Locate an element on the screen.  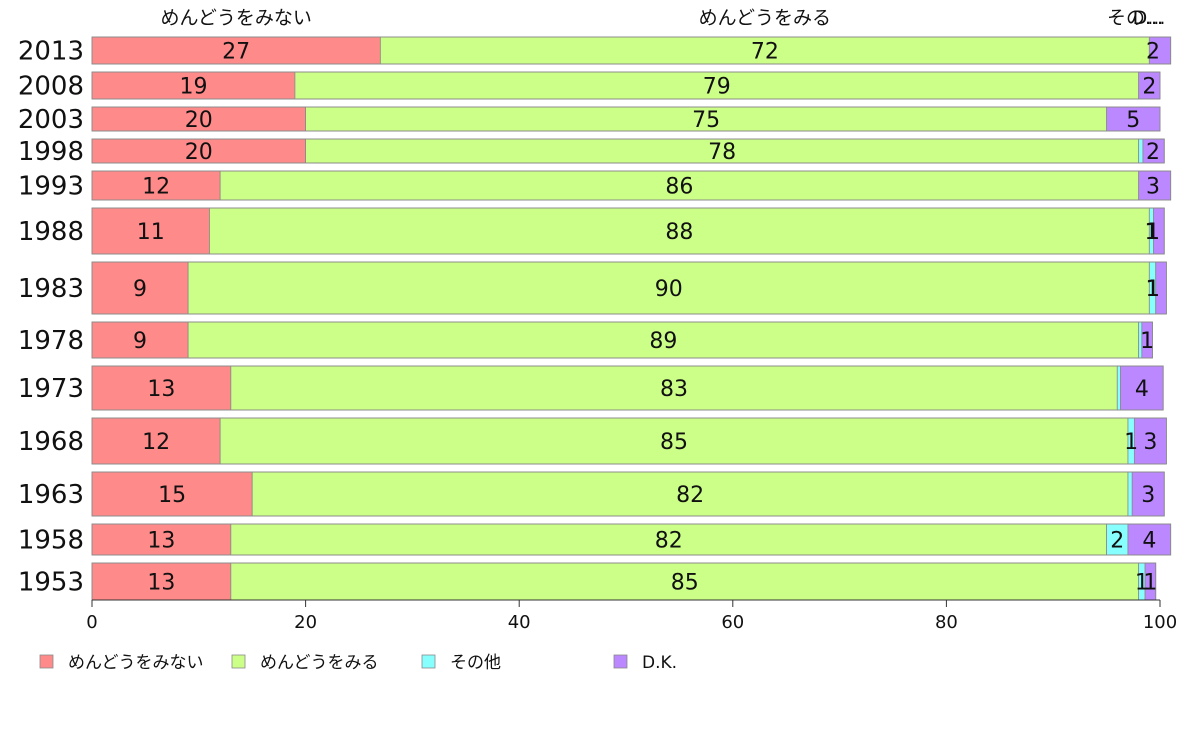
data-label: 72 is located at coordinates (765, 52).